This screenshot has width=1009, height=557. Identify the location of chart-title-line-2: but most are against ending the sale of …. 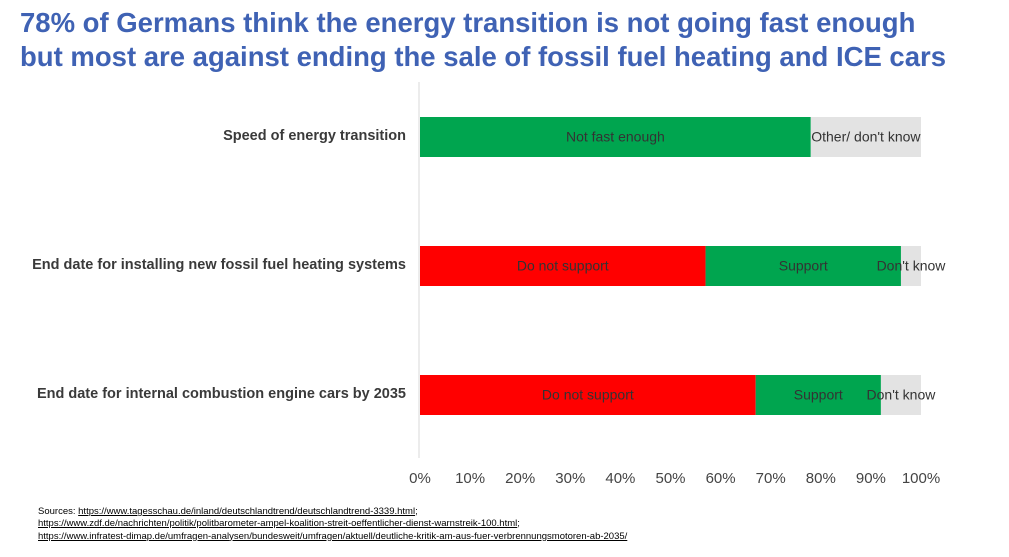
(483, 56).